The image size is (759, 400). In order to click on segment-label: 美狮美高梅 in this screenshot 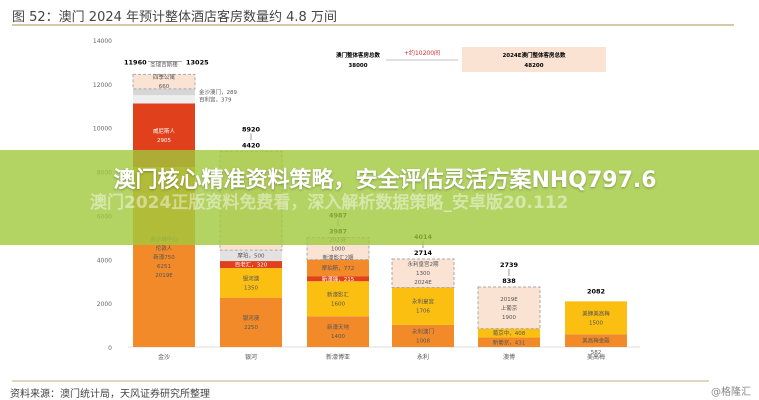, I will do `click(596, 313)`.